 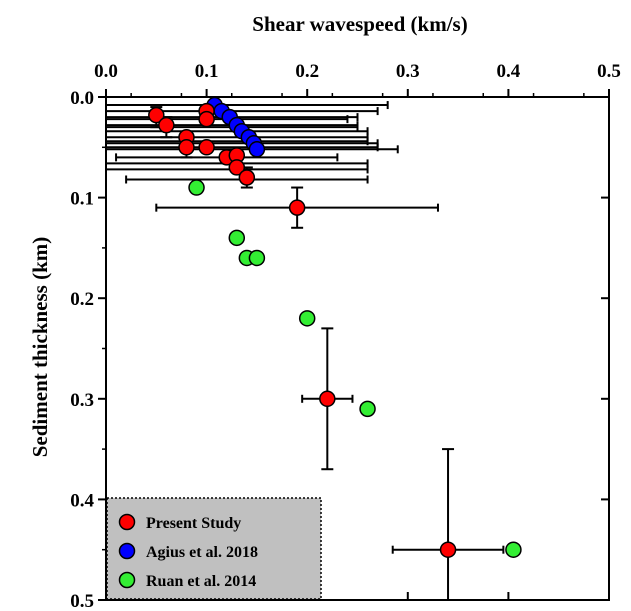 What do you see at coordinates (82, 400) in the screenshot?
I see `y-tick-label: 0.3` at bounding box center [82, 400].